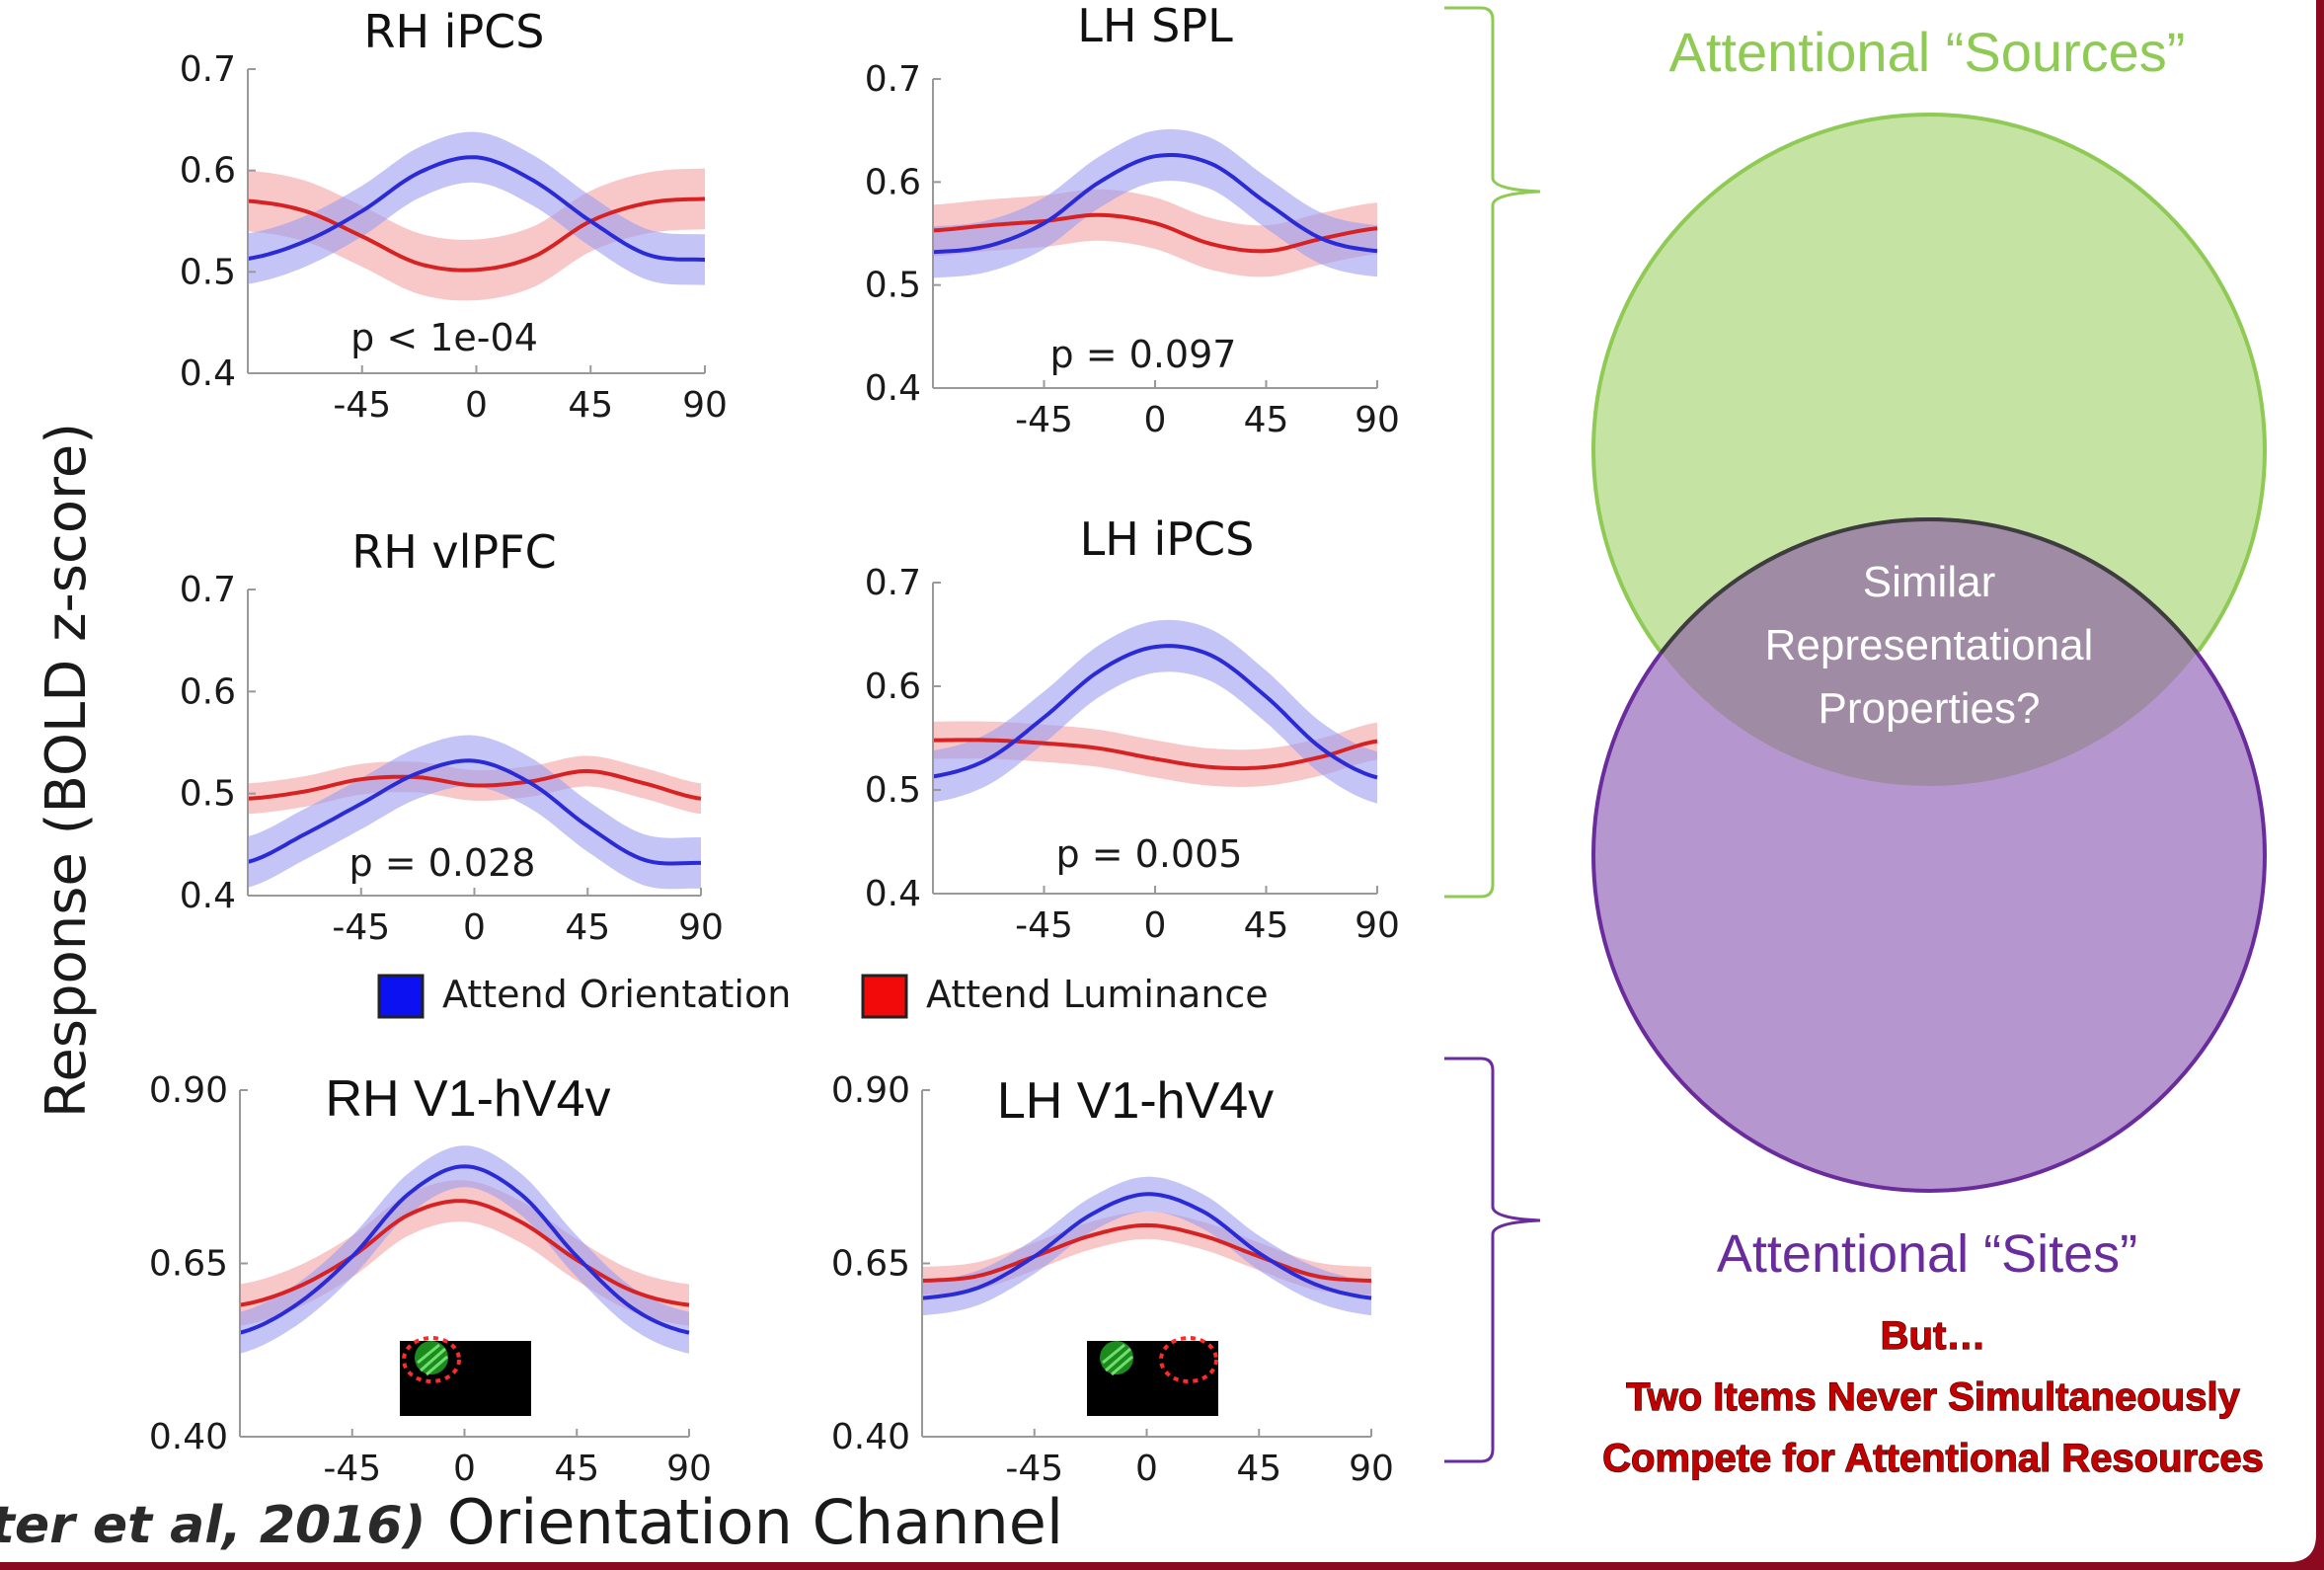 The height and width of the screenshot is (1570, 2324). I want to click on p-value-annotation: p = 0.005, so click(1149, 854).